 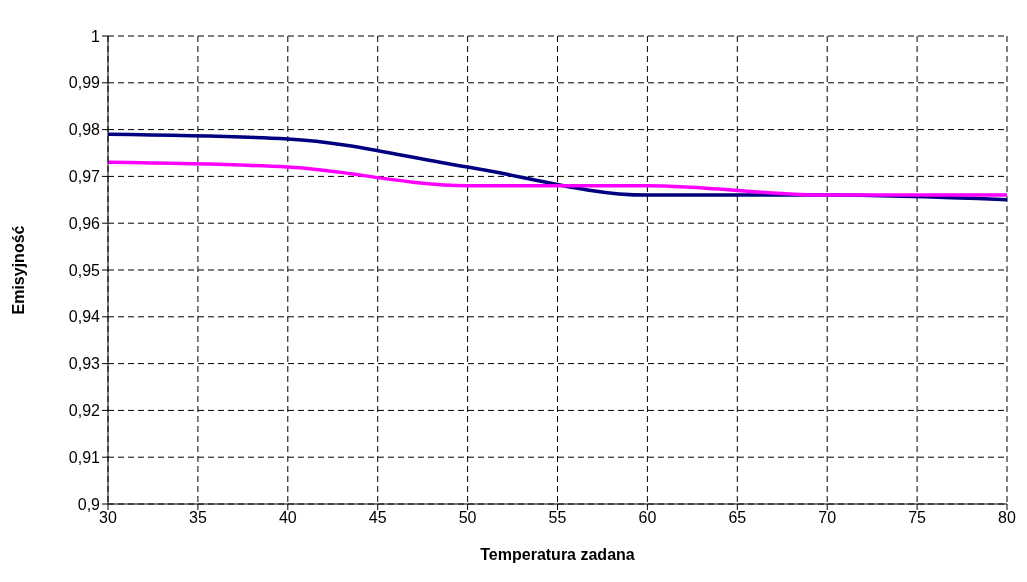 What do you see at coordinates (84, 270) in the screenshot?
I see `y-tick-label: 0,95` at bounding box center [84, 270].